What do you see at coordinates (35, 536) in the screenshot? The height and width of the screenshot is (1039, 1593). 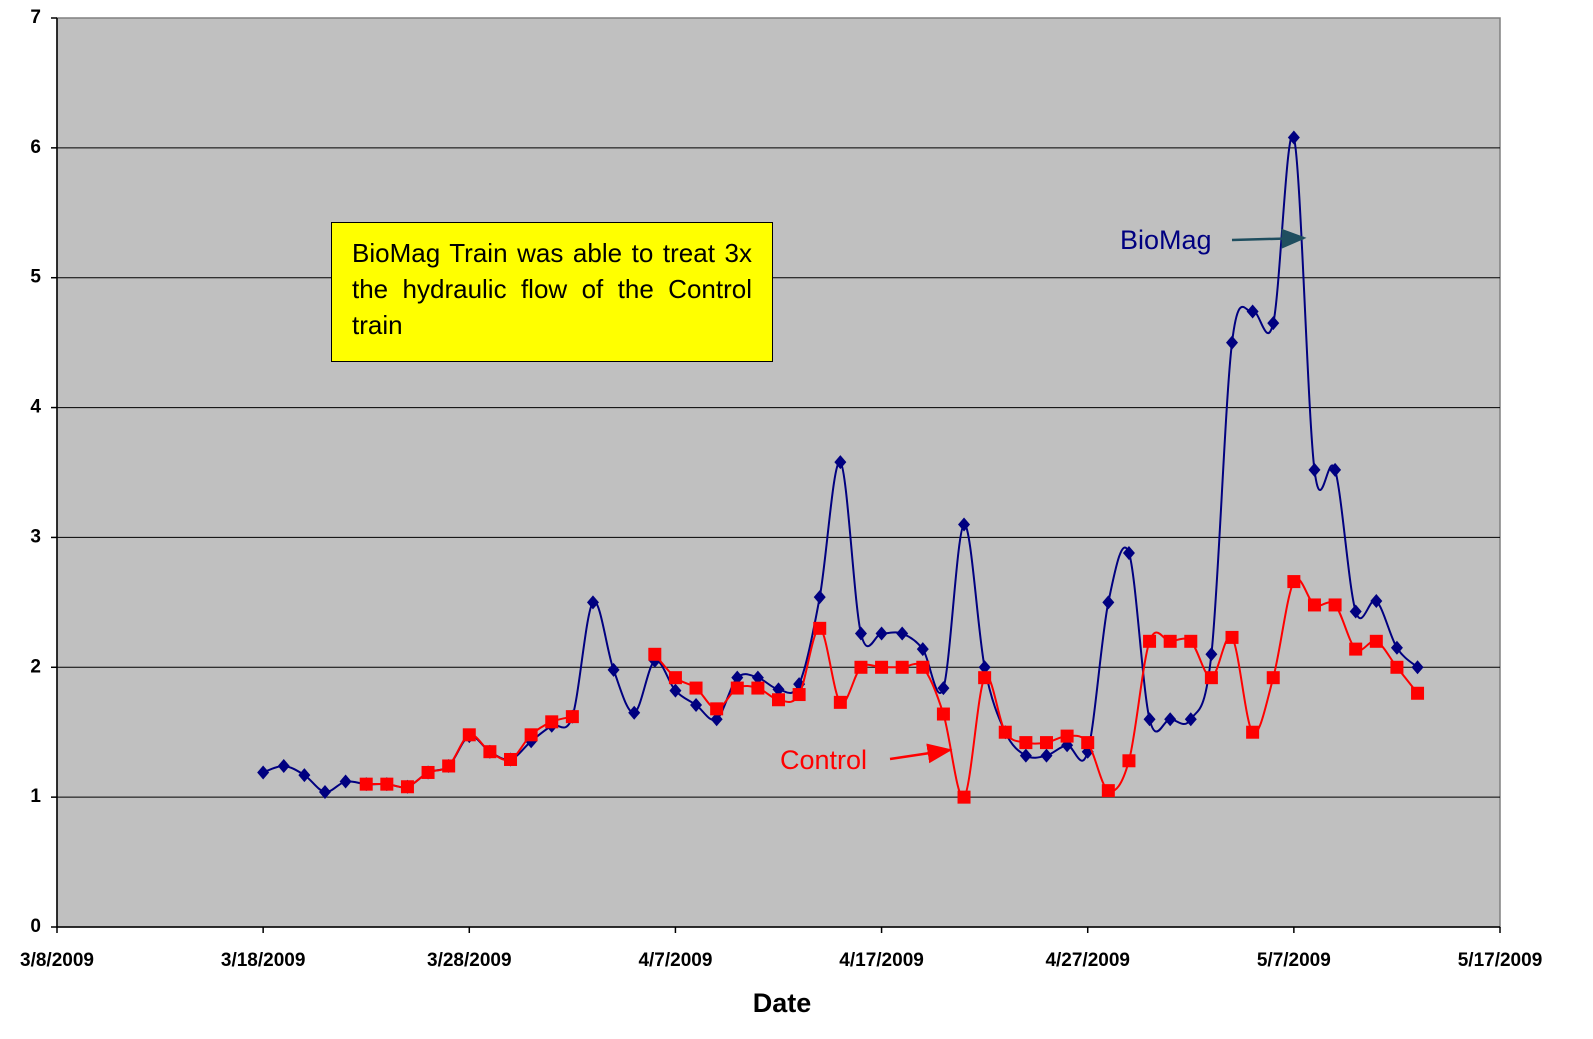 I see `y-tick-label: 3` at bounding box center [35, 536].